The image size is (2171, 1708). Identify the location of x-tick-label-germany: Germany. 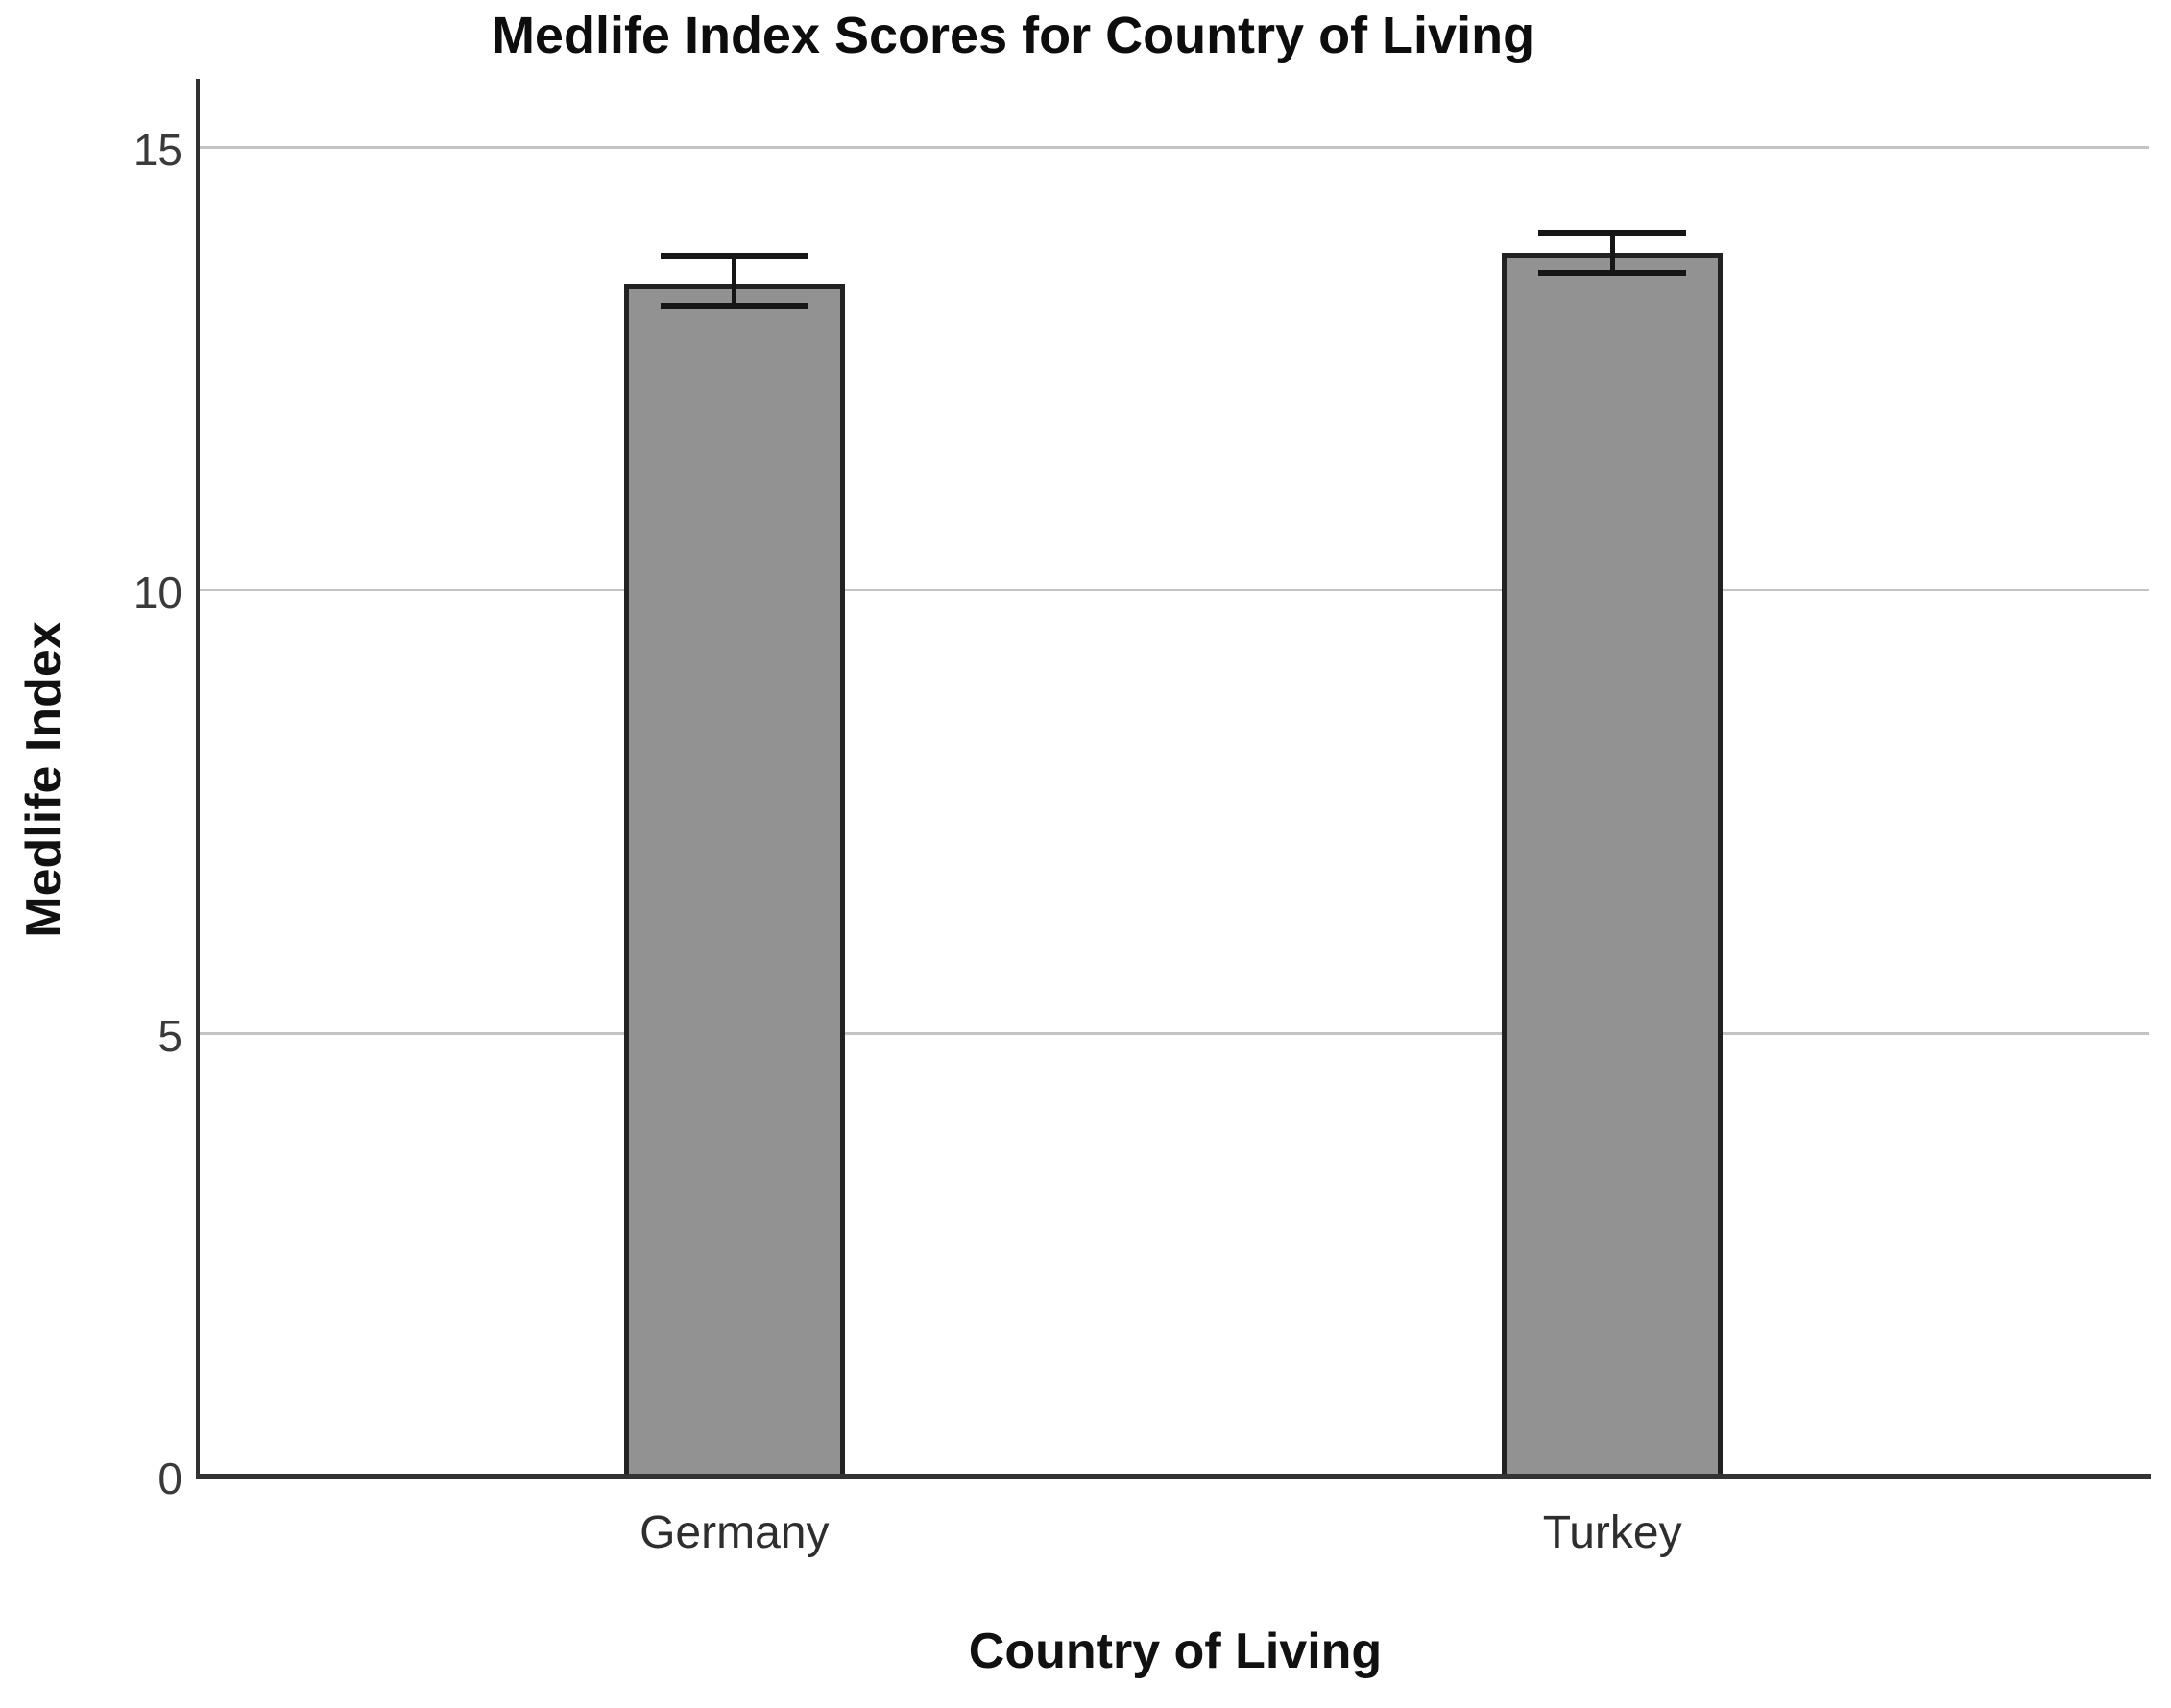
(735, 1532).